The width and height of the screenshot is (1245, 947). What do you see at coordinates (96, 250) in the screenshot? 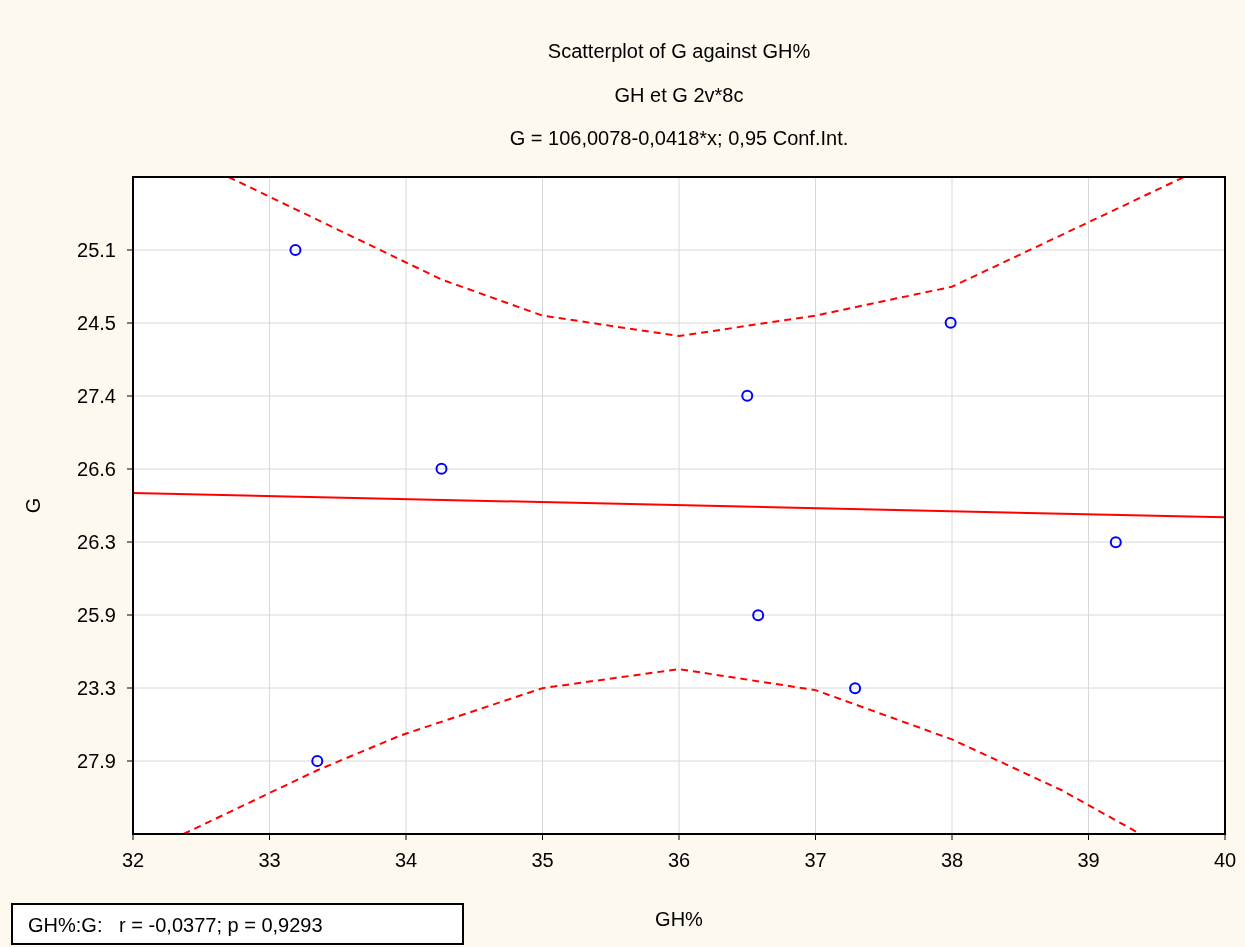
I see `category-label: 25.1` at bounding box center [96, 250].